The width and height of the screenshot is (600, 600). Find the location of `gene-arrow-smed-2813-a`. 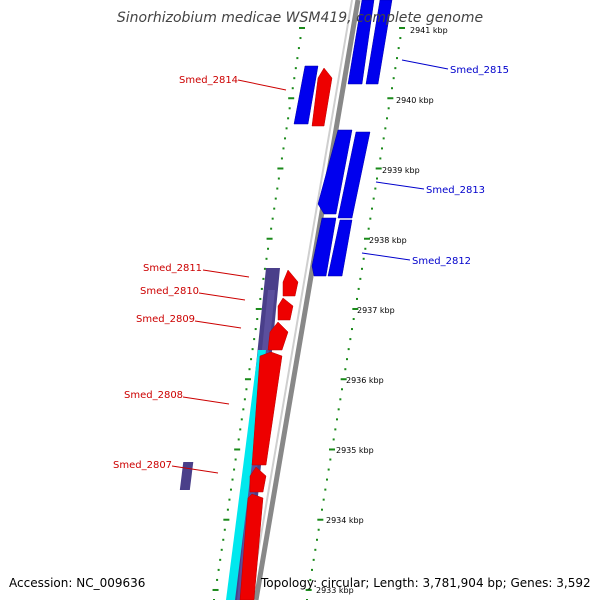

gene-arrow-smed-2813-a is located at coordinates (335, 172).